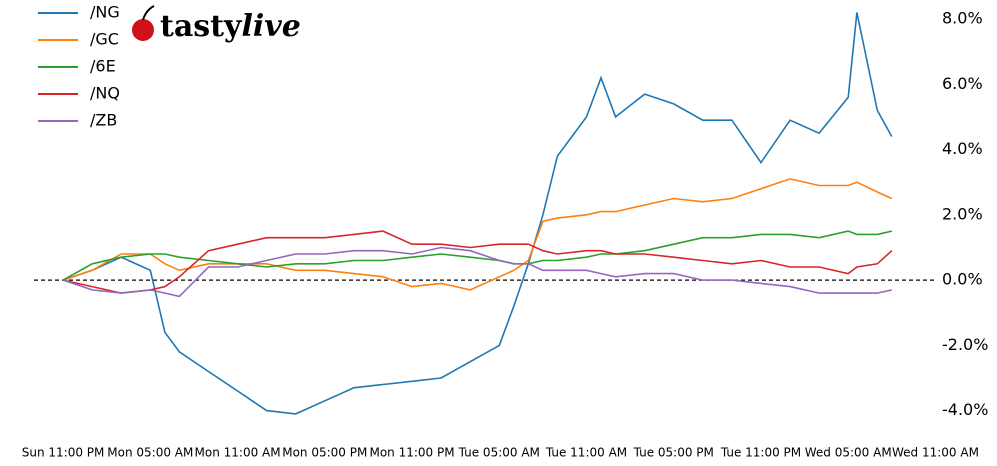 This screenshot has height=466, width=997. Describe the element at coordinates (105, 12) in the screenshot. I see `legend-label: /NG` at that location.